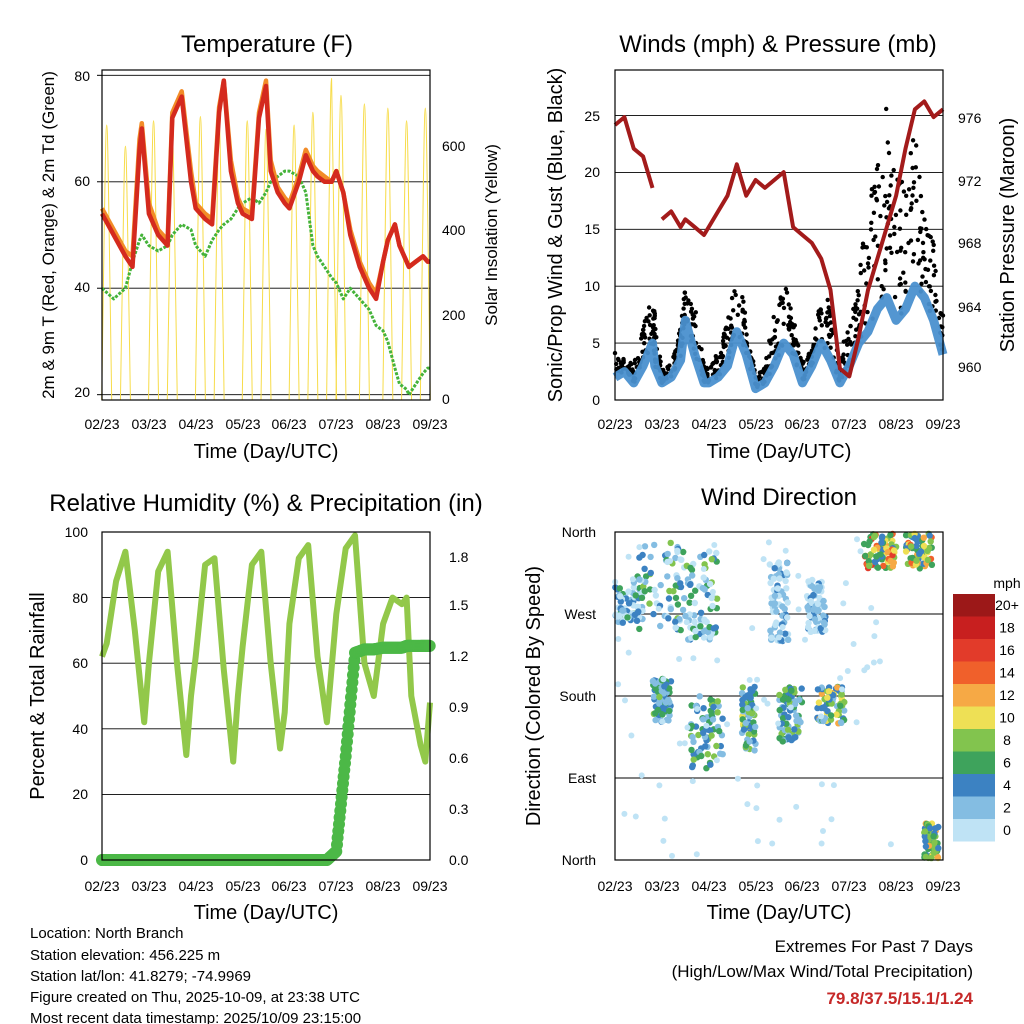 This screenshot has width=1024, height=1024. Describe the element at coordinates (1007, 650) in the screenshot. I see `speed-legend-label: 16` at that location.